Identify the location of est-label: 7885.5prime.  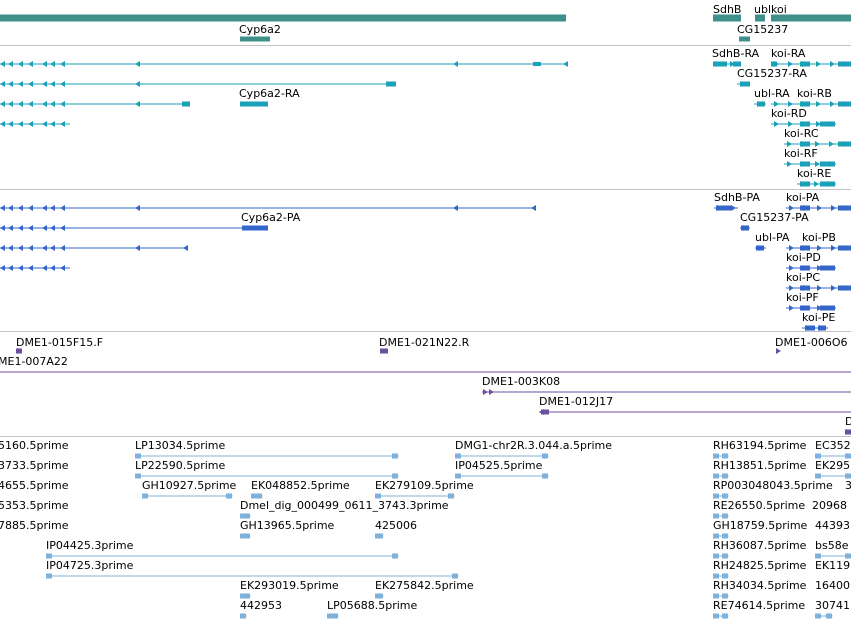
(34, 525).